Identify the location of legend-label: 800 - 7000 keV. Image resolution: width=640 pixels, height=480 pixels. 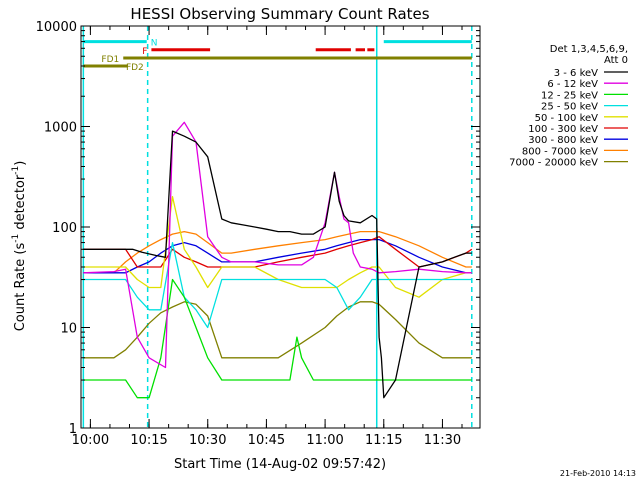
(560, 151).